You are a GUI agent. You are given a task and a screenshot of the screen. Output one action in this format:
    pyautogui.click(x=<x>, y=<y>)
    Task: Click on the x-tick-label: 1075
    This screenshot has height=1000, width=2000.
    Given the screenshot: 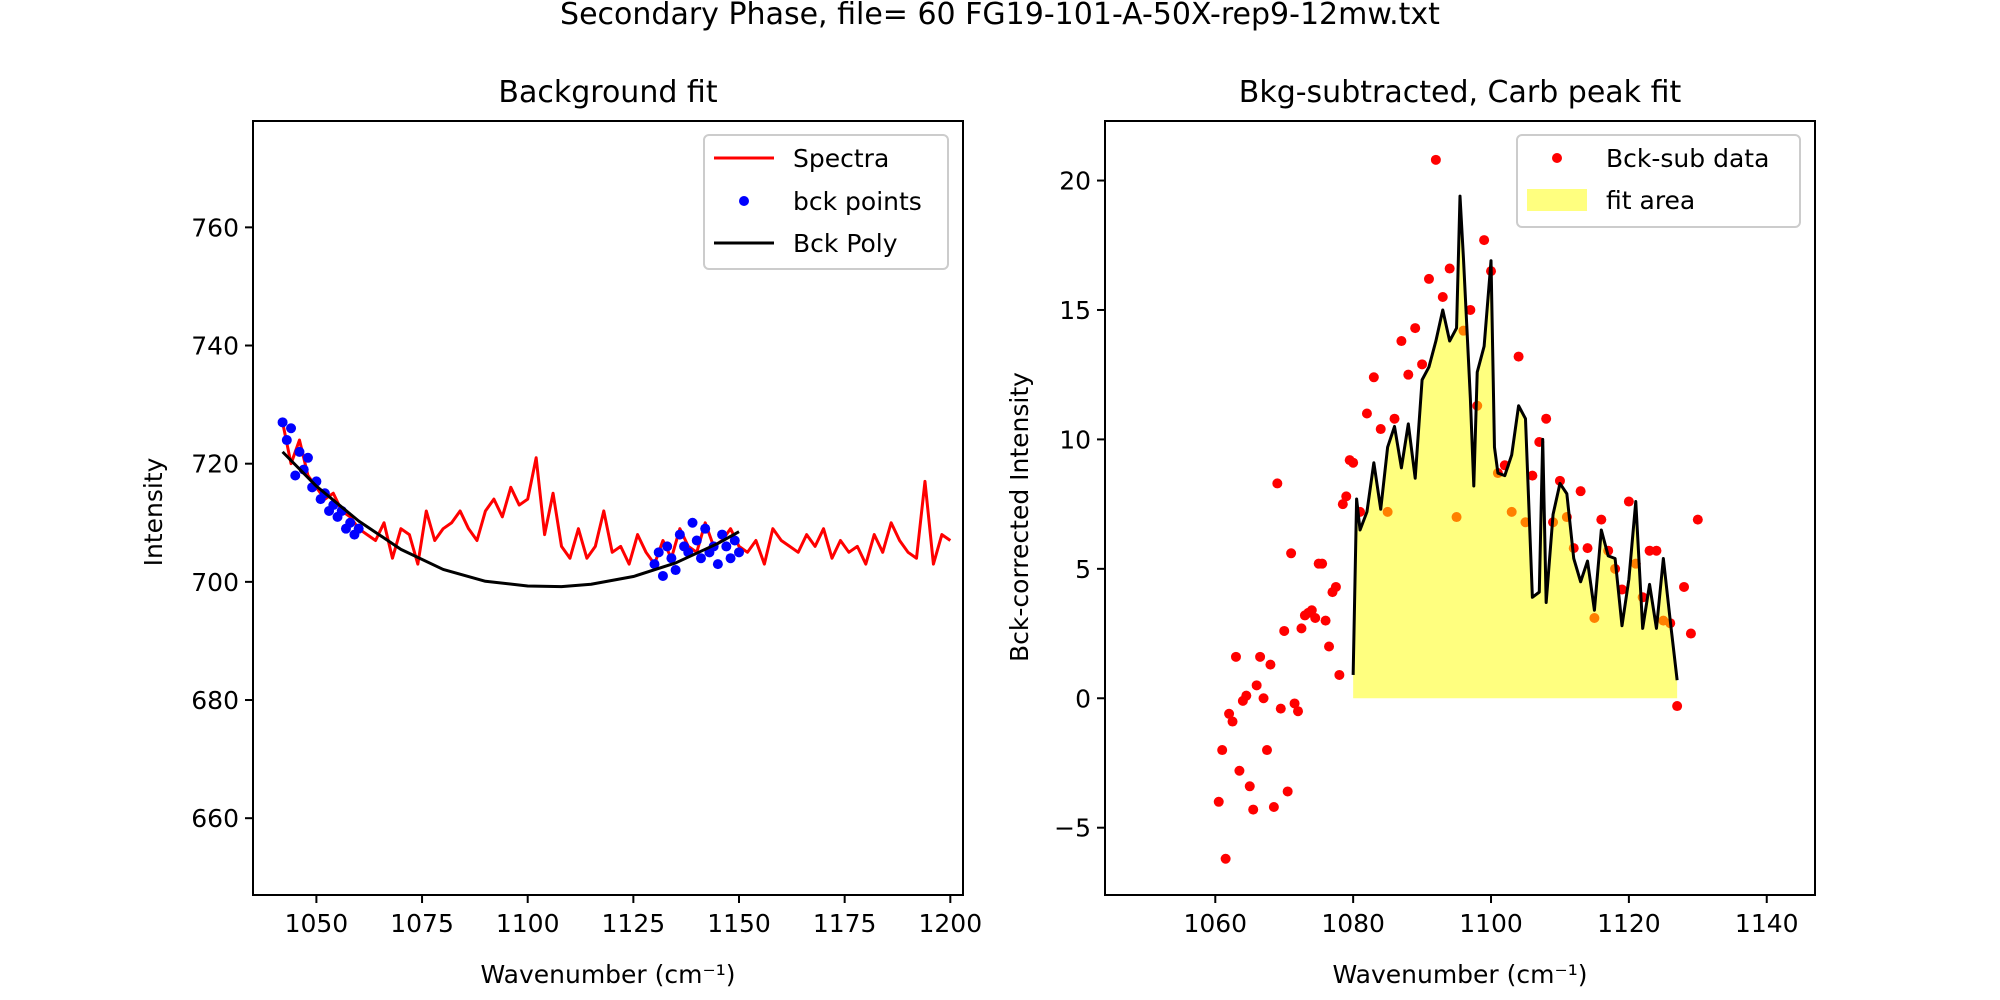 What is the action you would take?
    pyautogui.click(x=422, y=923)
    